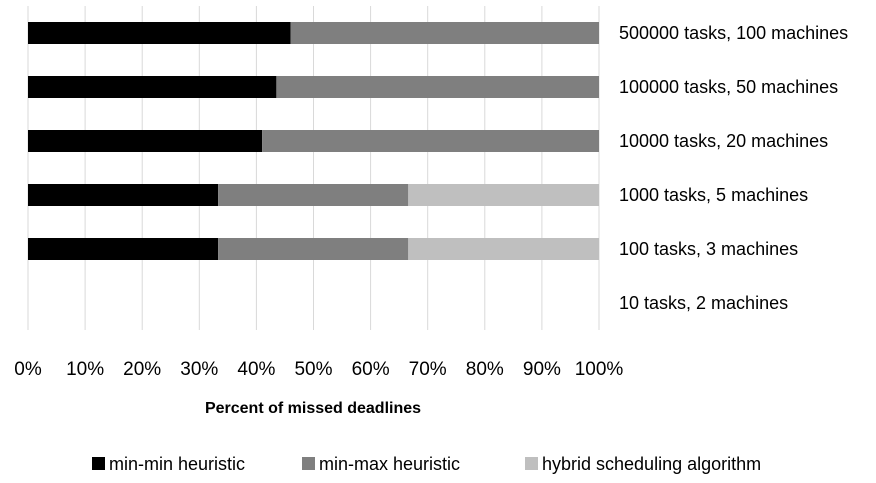 The width and height of the screenshot is (876, 483). I want to click on x-tick-label: 60%, so click(371, 369).